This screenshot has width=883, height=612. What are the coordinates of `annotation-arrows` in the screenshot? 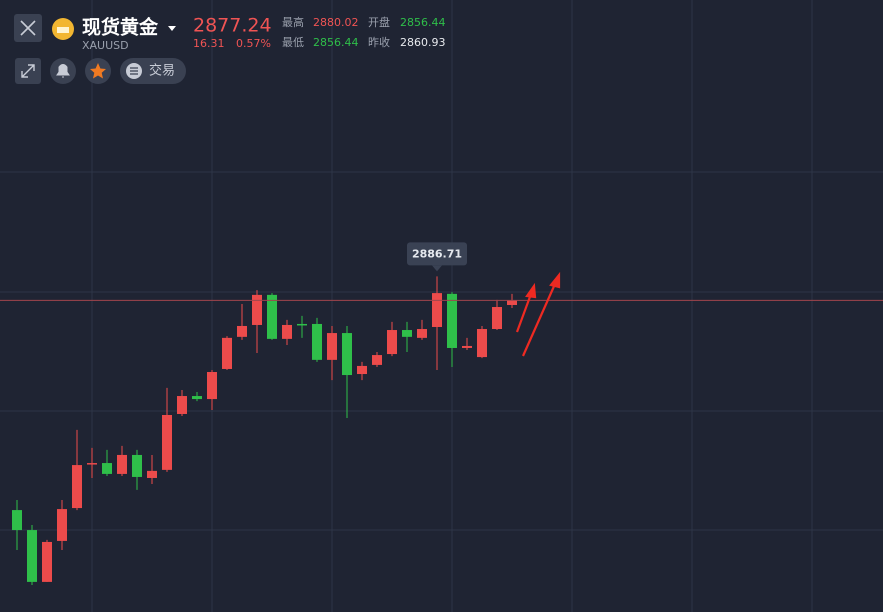 It's located at (538, 314).